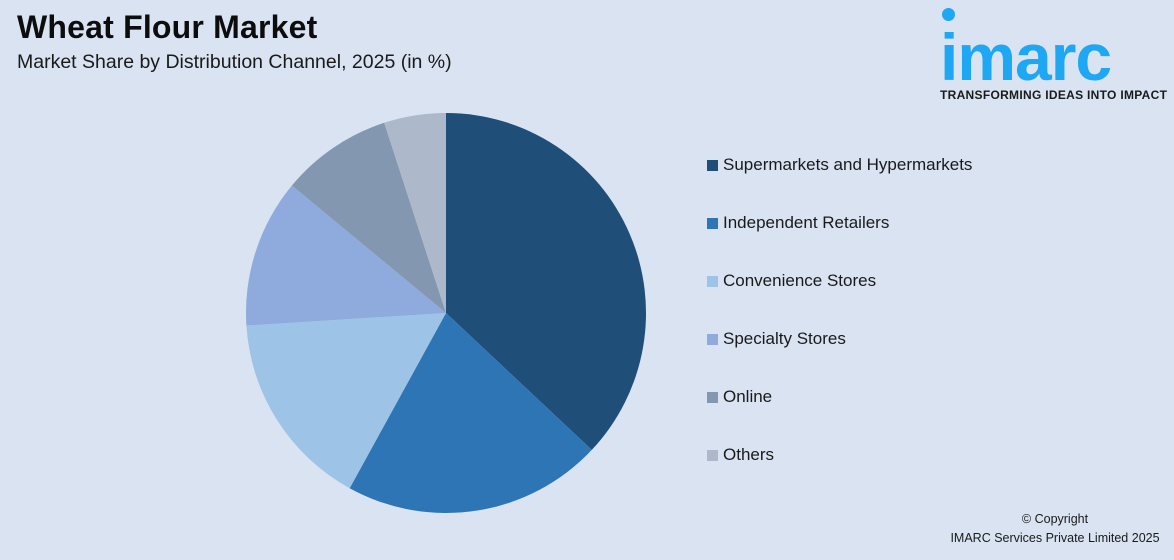 The height and width of the screenshot is (560, 1174). Describe the element at coordinates (546, 281) in the screenshot. I see `pie-slice-supermarkets-and-hypermarkets` at that location.